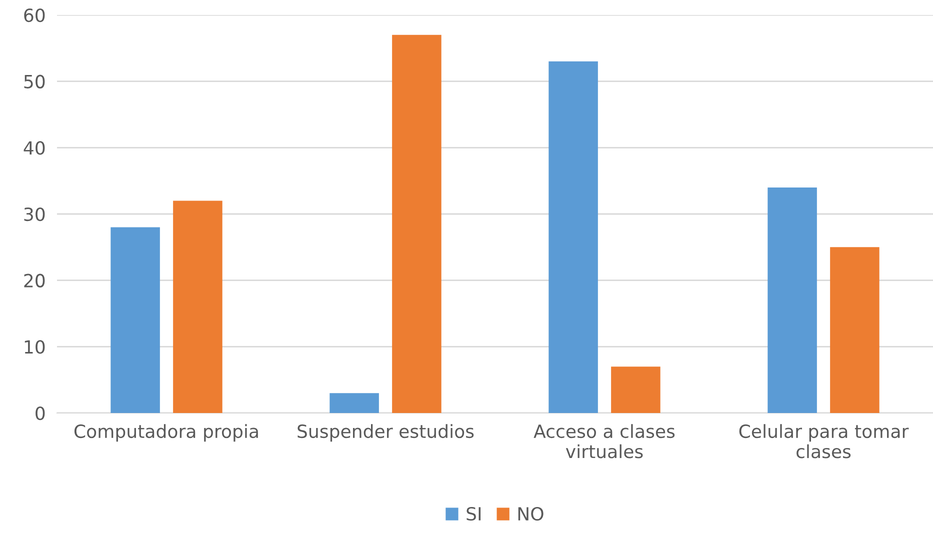 The width and height of the screenshot is (933, 540). I want to click on y-tick-label: 20, so click(34, 281).